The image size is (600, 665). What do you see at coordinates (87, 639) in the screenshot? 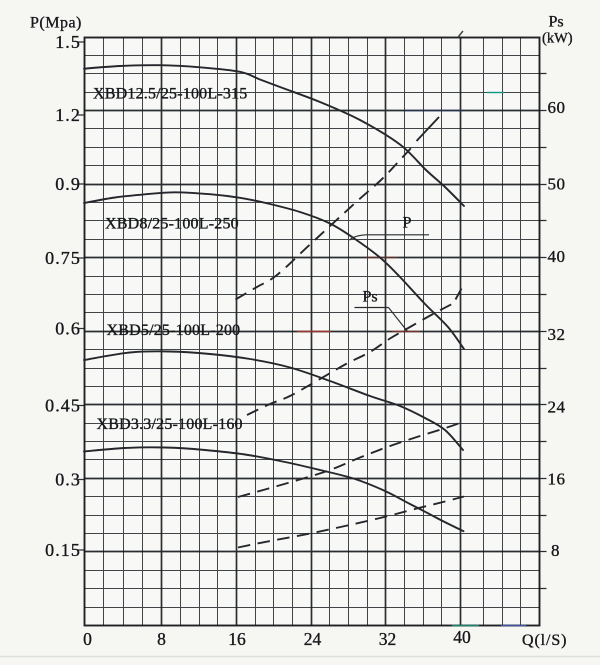
I see `svg-text: 0` at bounding box center [87, 639].